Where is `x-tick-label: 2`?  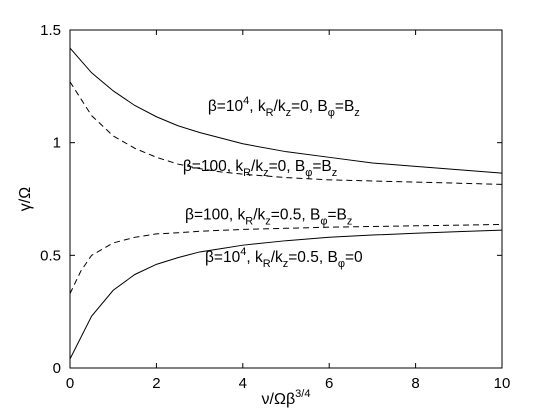 x-tick-label: 2 is located at coordinates (156, 383).